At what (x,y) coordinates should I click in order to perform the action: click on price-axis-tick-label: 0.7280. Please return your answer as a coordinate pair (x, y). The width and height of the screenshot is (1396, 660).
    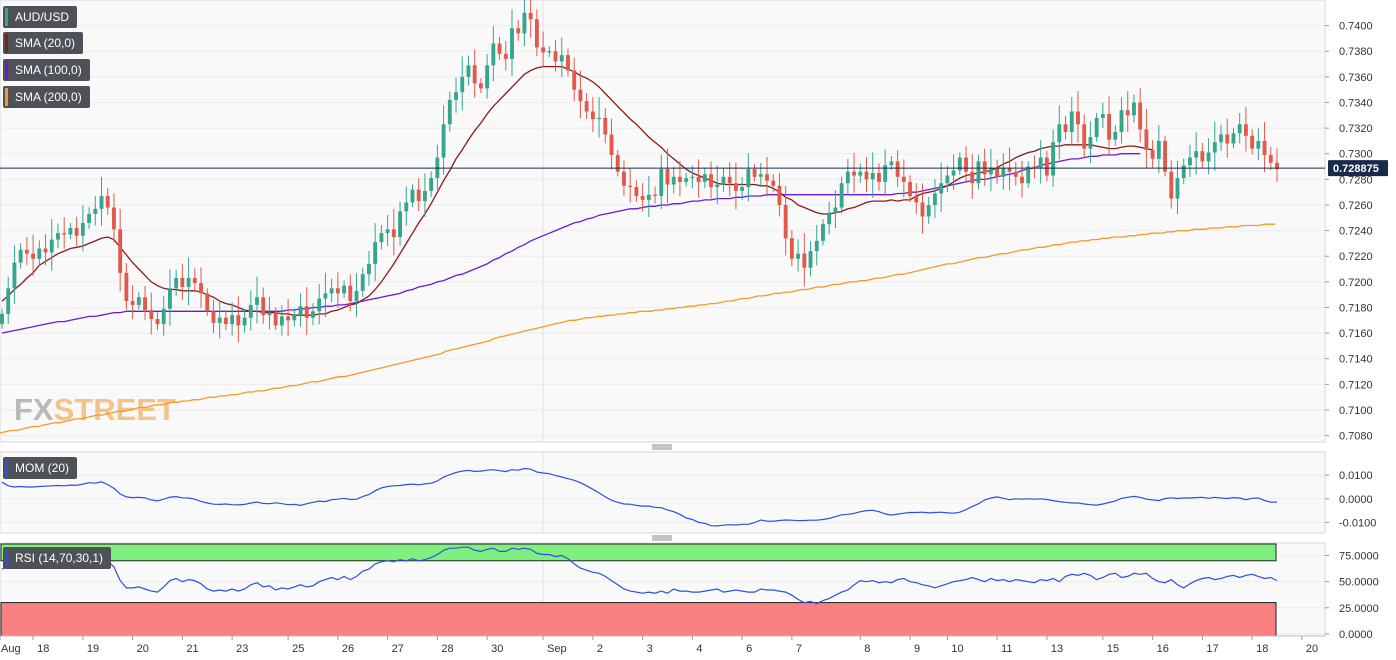
    Looking at the image, I should click on (1356, 180).